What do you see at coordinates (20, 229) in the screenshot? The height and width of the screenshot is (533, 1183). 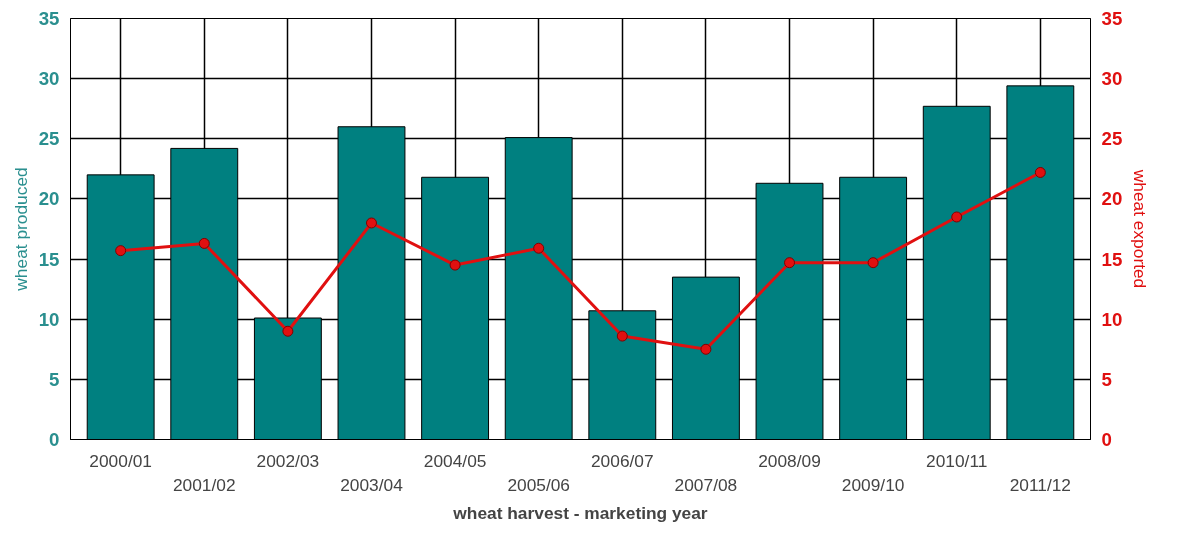 I see `y-axis-title: wheat produced` at bounding box center [20, 229].